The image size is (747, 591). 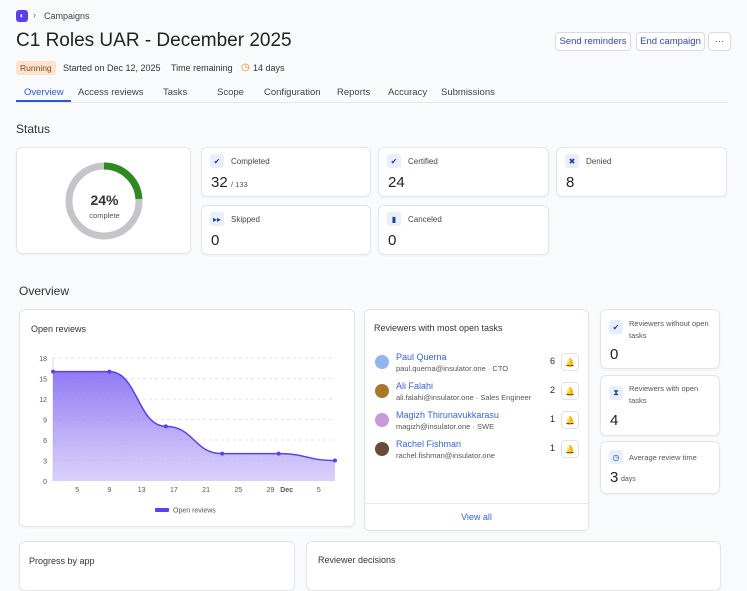 What do you see at coordinates (719, 41) in the screenshot?
I see `more-button: ···` at bounding box center [719, 41].